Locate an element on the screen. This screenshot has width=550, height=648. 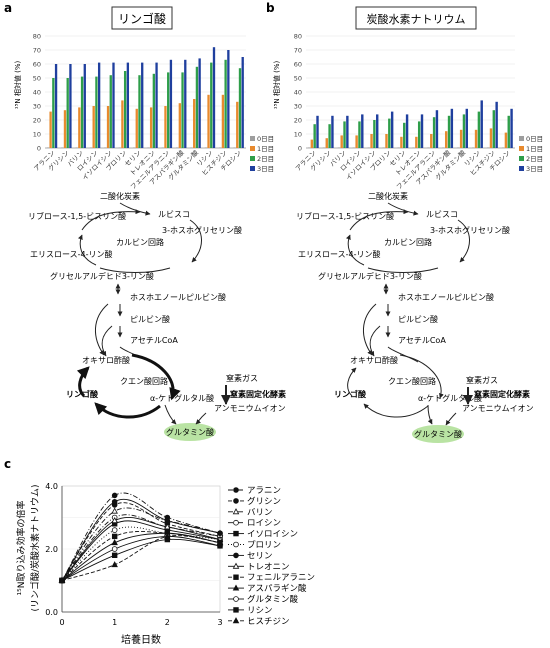
label-n2: 窒素ガス is located at coordinates (242, 378).